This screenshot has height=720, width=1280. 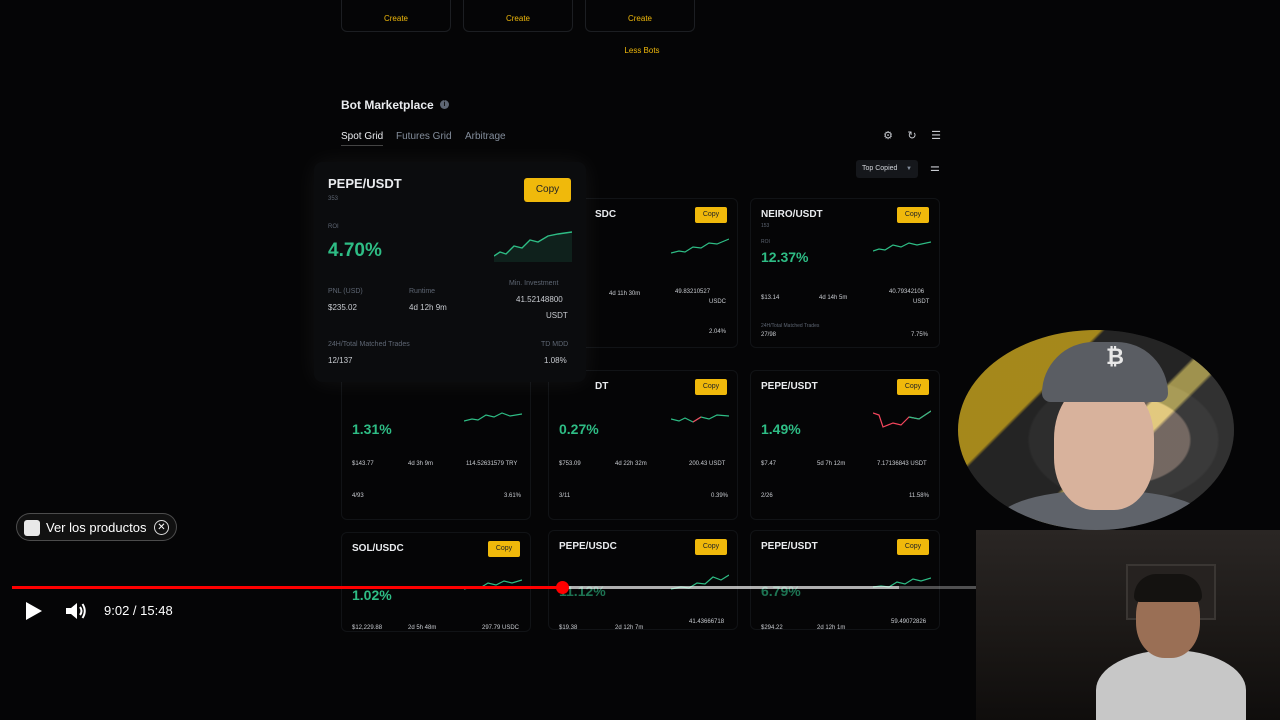 What do you see at coordinates (539, 299) in the screenshot?
I see `min-investment-value: 41.52148800` at bounding box center [539, 299].